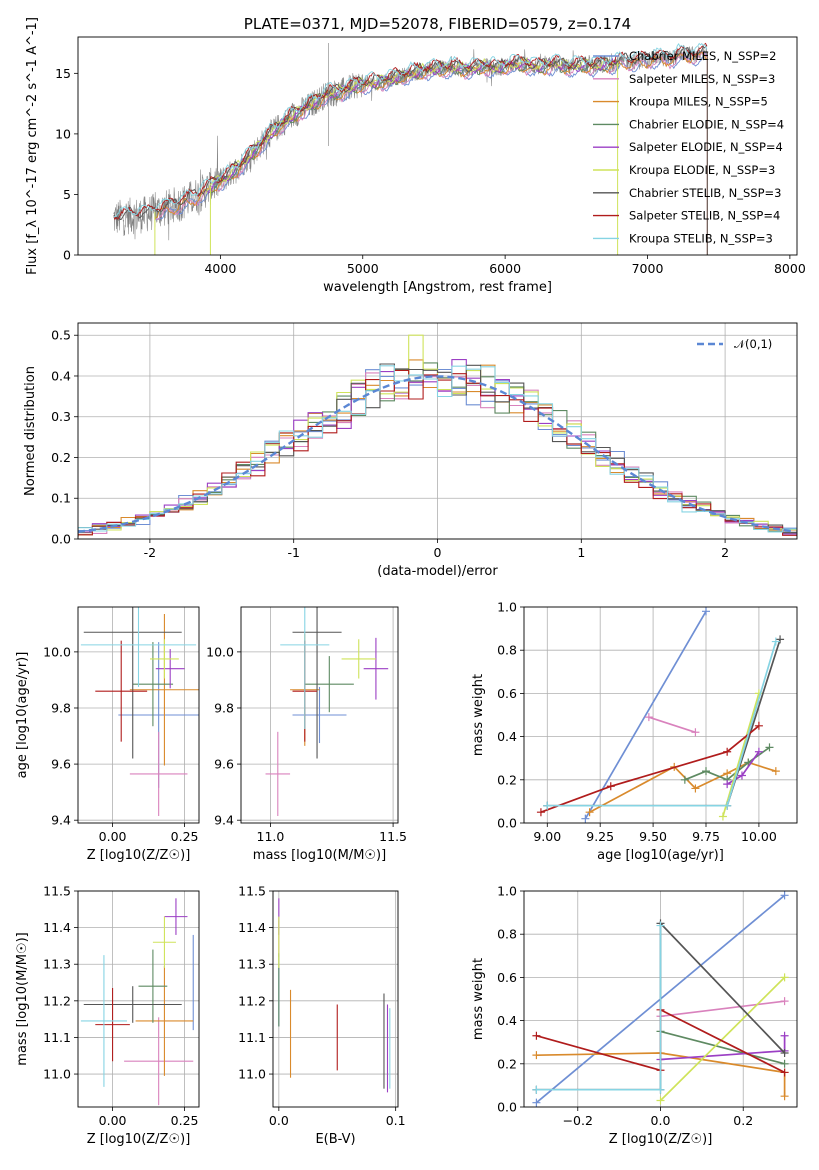 This screenshot has height=1170, width=819. I want to click on age-vs-mass-ytick-label: 9.8, so click(224, 707).